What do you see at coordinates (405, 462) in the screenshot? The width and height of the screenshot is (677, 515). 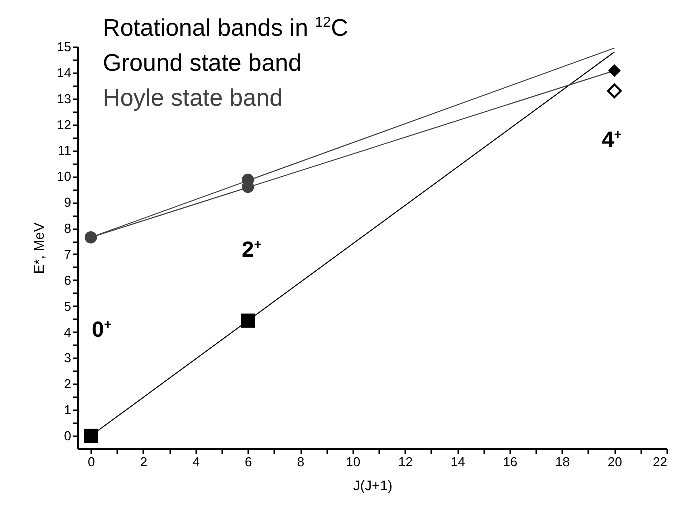 I see `x-tick-label: 12` at bounding box center [405, 462].